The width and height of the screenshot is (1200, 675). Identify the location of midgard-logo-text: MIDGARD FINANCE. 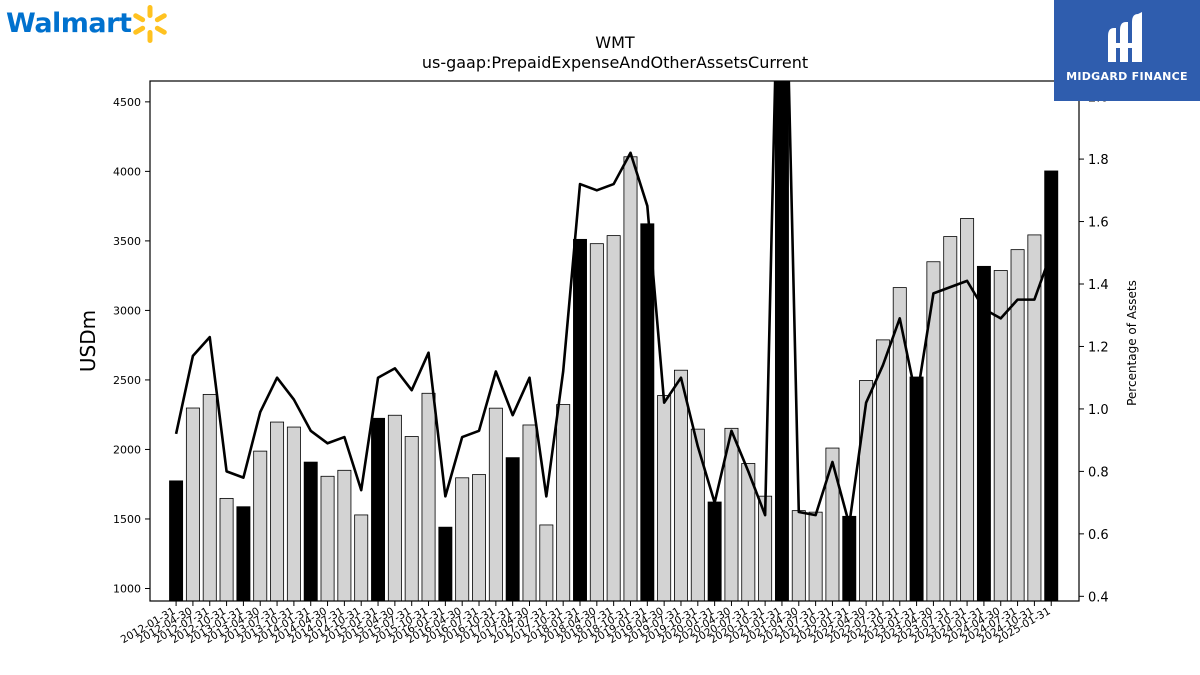
(1127, 76).